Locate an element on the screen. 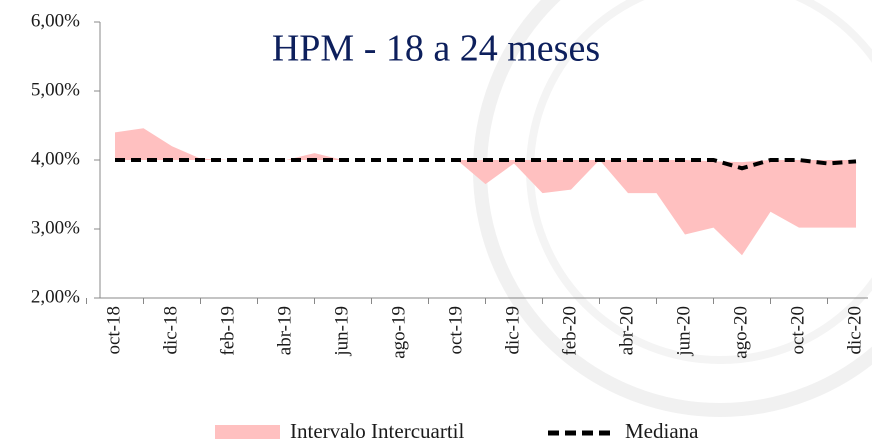  x-tick-label: abr-20 is located at coordinates (626, 330).